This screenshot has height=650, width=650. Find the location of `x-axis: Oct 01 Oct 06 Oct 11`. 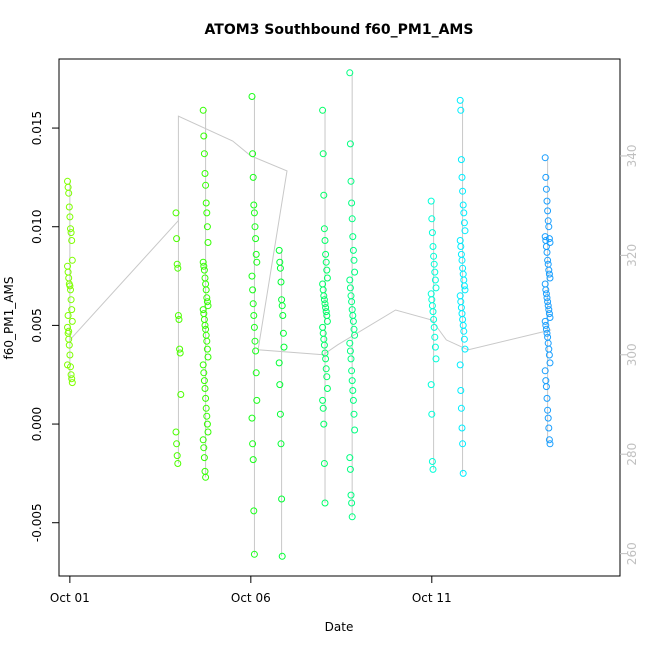

x-axis: Oct 01 Oct 06 Oct 11 is located at coordinates (251, 590).